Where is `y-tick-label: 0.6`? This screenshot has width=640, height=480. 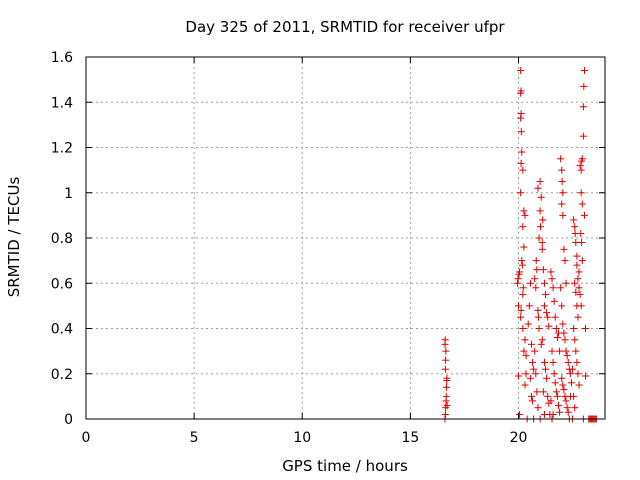
y-tick-label: 0.6 is located at coordinates (62, 284).